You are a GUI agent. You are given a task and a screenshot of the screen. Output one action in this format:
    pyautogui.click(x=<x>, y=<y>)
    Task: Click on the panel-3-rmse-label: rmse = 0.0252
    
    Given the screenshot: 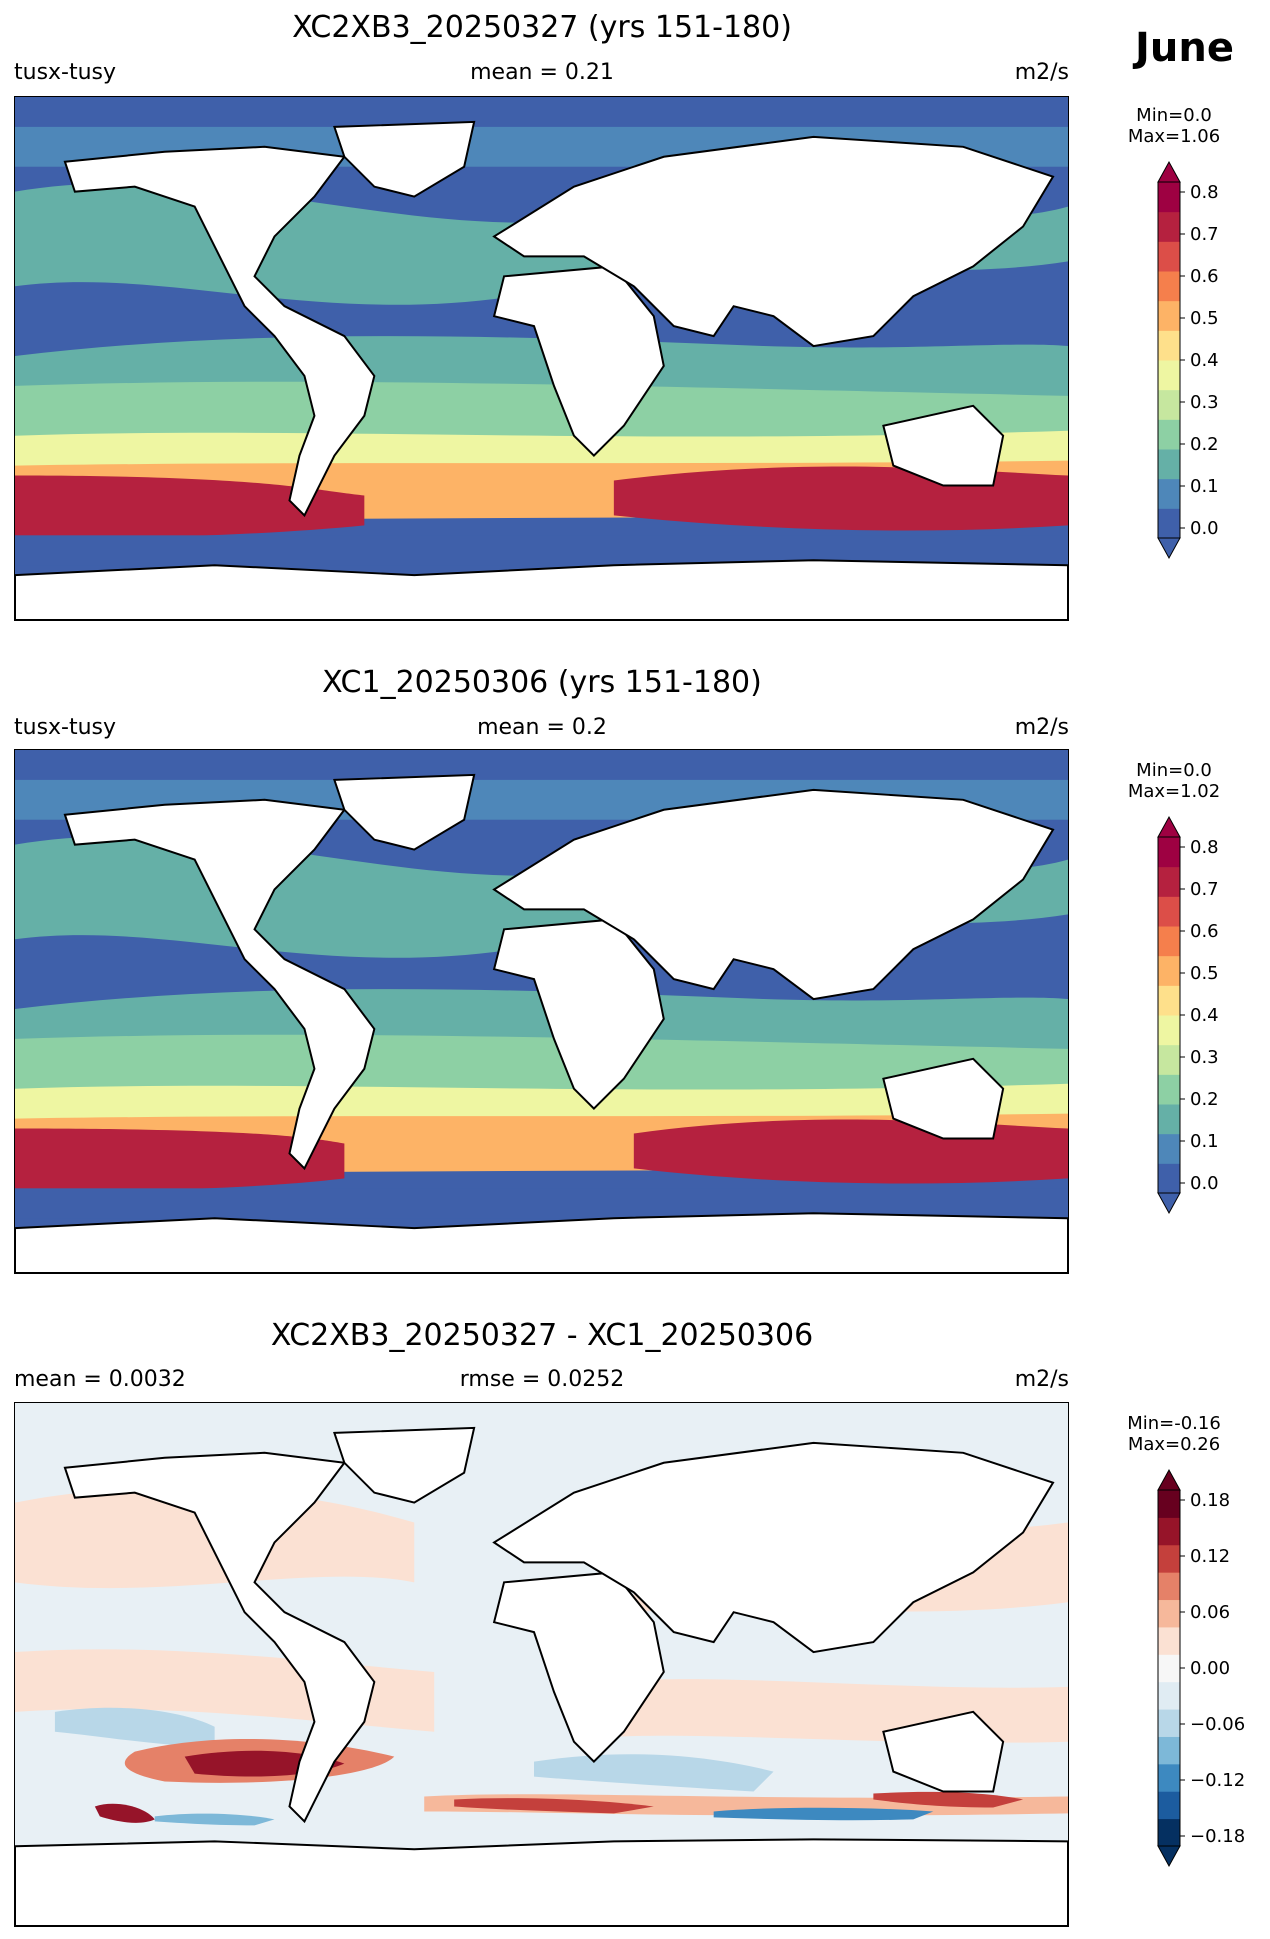 What is the action you would take?
    pyautogui.click(x=542, y=1379)
    